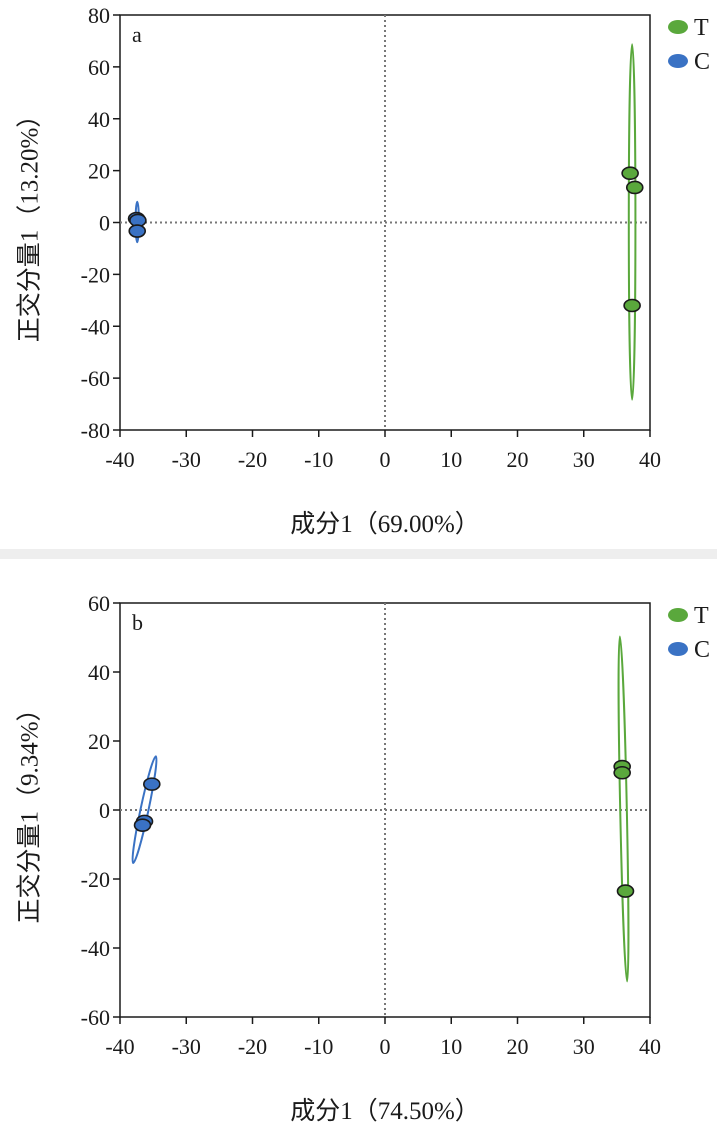 This screenshot has height=1130, width=717. What do you see at coordinates (385, 1111) in the screenshot?
I see `x-axis-title: 成分1（74.50%）` at bounding box center [385, 1111].